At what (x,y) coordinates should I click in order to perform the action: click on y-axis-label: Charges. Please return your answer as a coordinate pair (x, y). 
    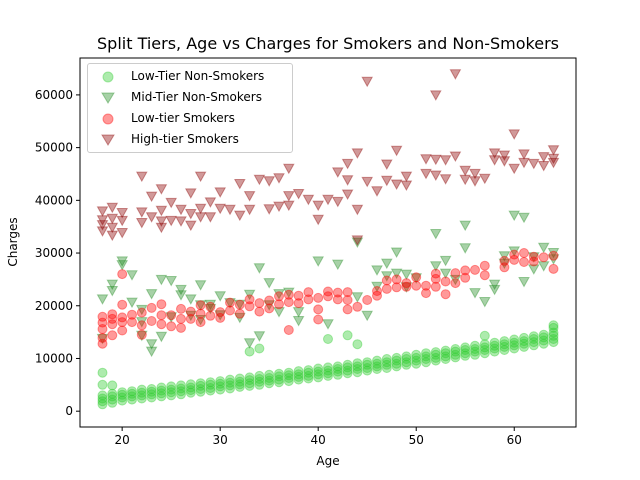
    Looking at the image, I should click on (13, 242).